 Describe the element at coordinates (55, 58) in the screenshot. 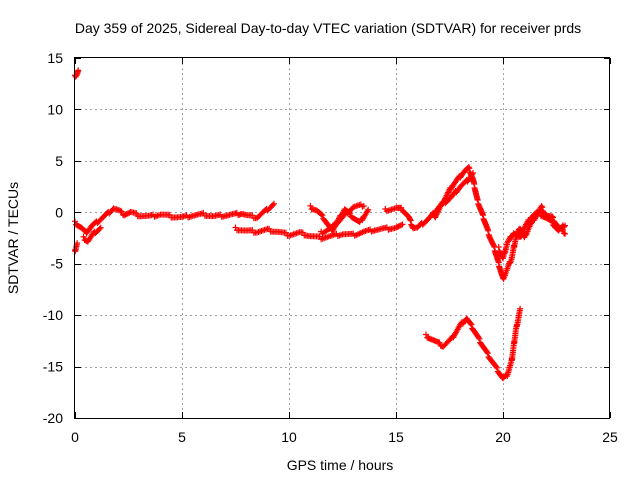

I see `y-tick-label: 15` at that location.